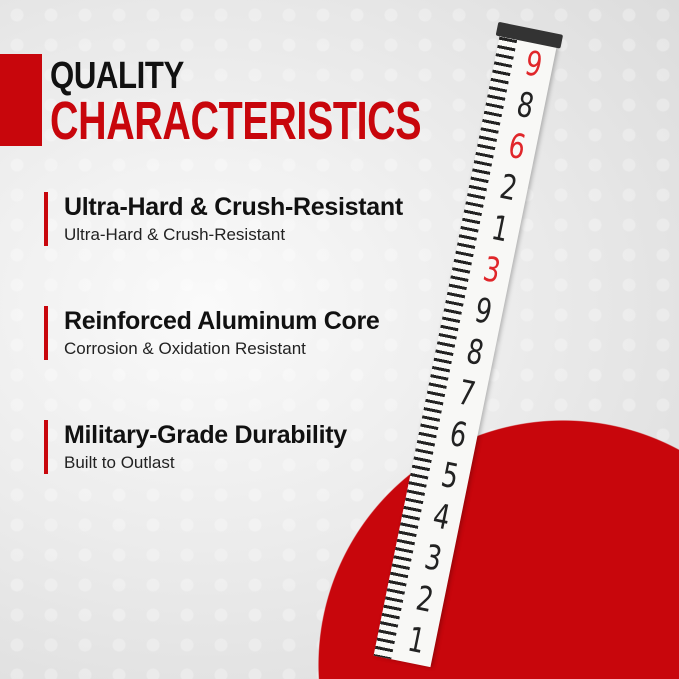 Image resolution: width=679 pixels, height=679 pixels. What do you see at coordinates (117, 76) in the screenshot?
I see `heading-line1: QUALITY` at bounding box center [117, 76].